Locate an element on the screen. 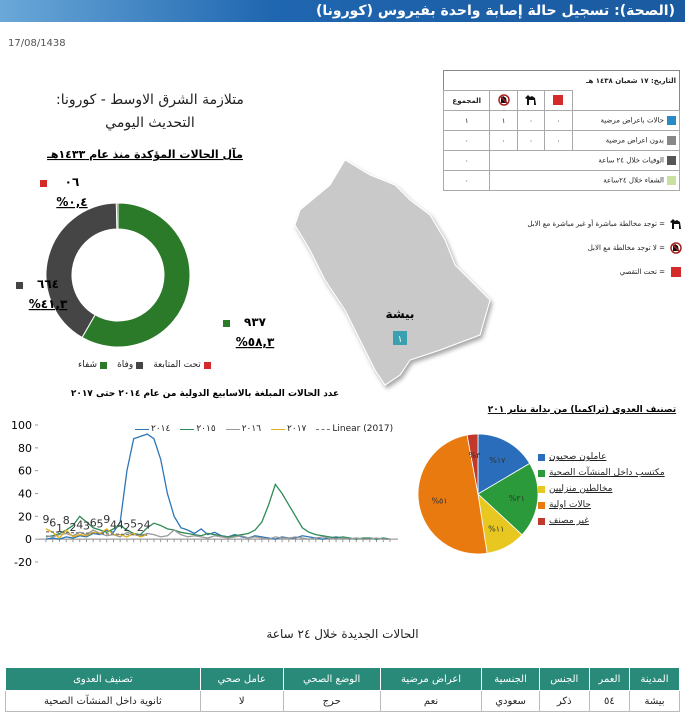 Image resolution: width=685 pixels, height=712 pixels. column-header: الجنس is located at coordinates (564, 679).